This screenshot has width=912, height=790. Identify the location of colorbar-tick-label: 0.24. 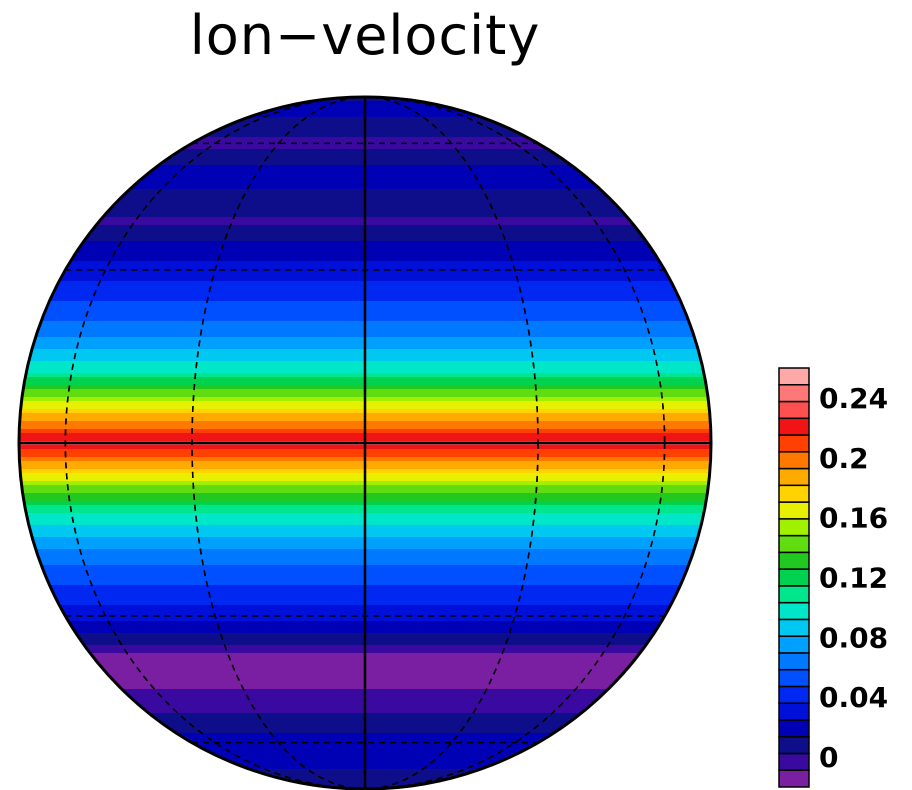
(853, 398).